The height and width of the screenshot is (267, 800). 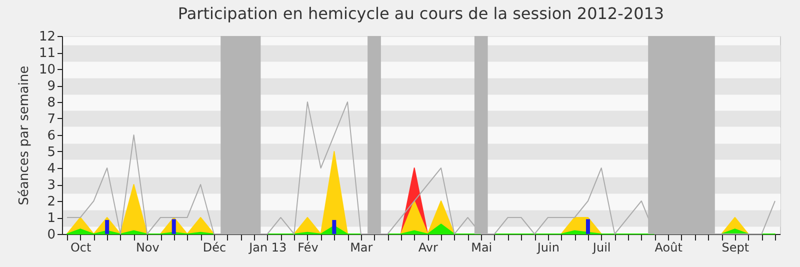 What do you see at coordinates (47, 70) in the screenshot?
I see `y-tick-label: 10` at bounding box center [47, 70].